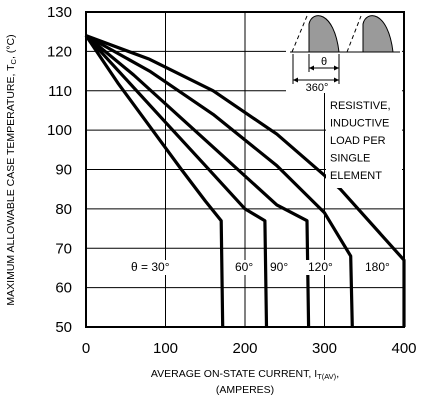  What do you see at coordinates (324, 62) in the screenshot?
I see `theta-label: θ` at bounding box center [324, 62].